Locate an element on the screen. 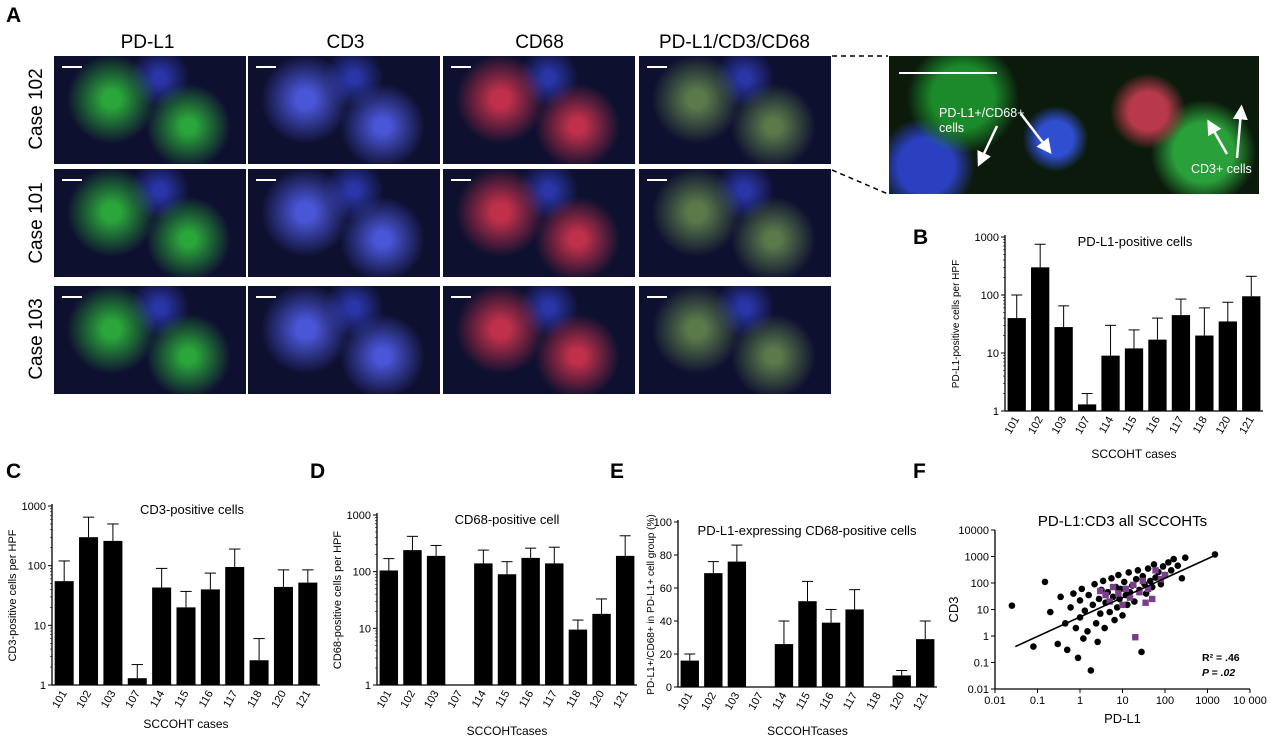 This screenshot has height=741, width=1280. column-header-pdl1: PD-L1 is located at coordinates (147, 42).